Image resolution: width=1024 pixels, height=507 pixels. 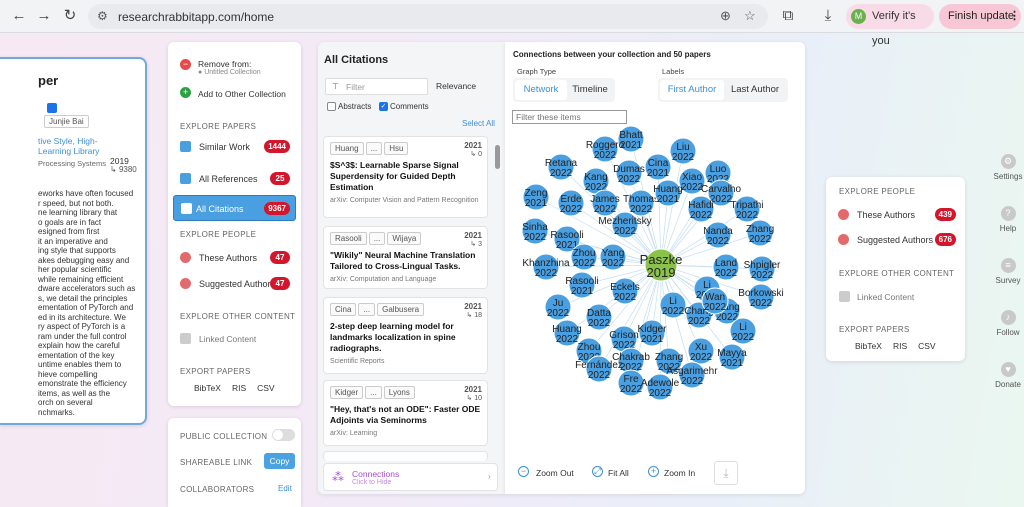 I want to click on zoom-out-icon: −, so click(x=523, y=471).